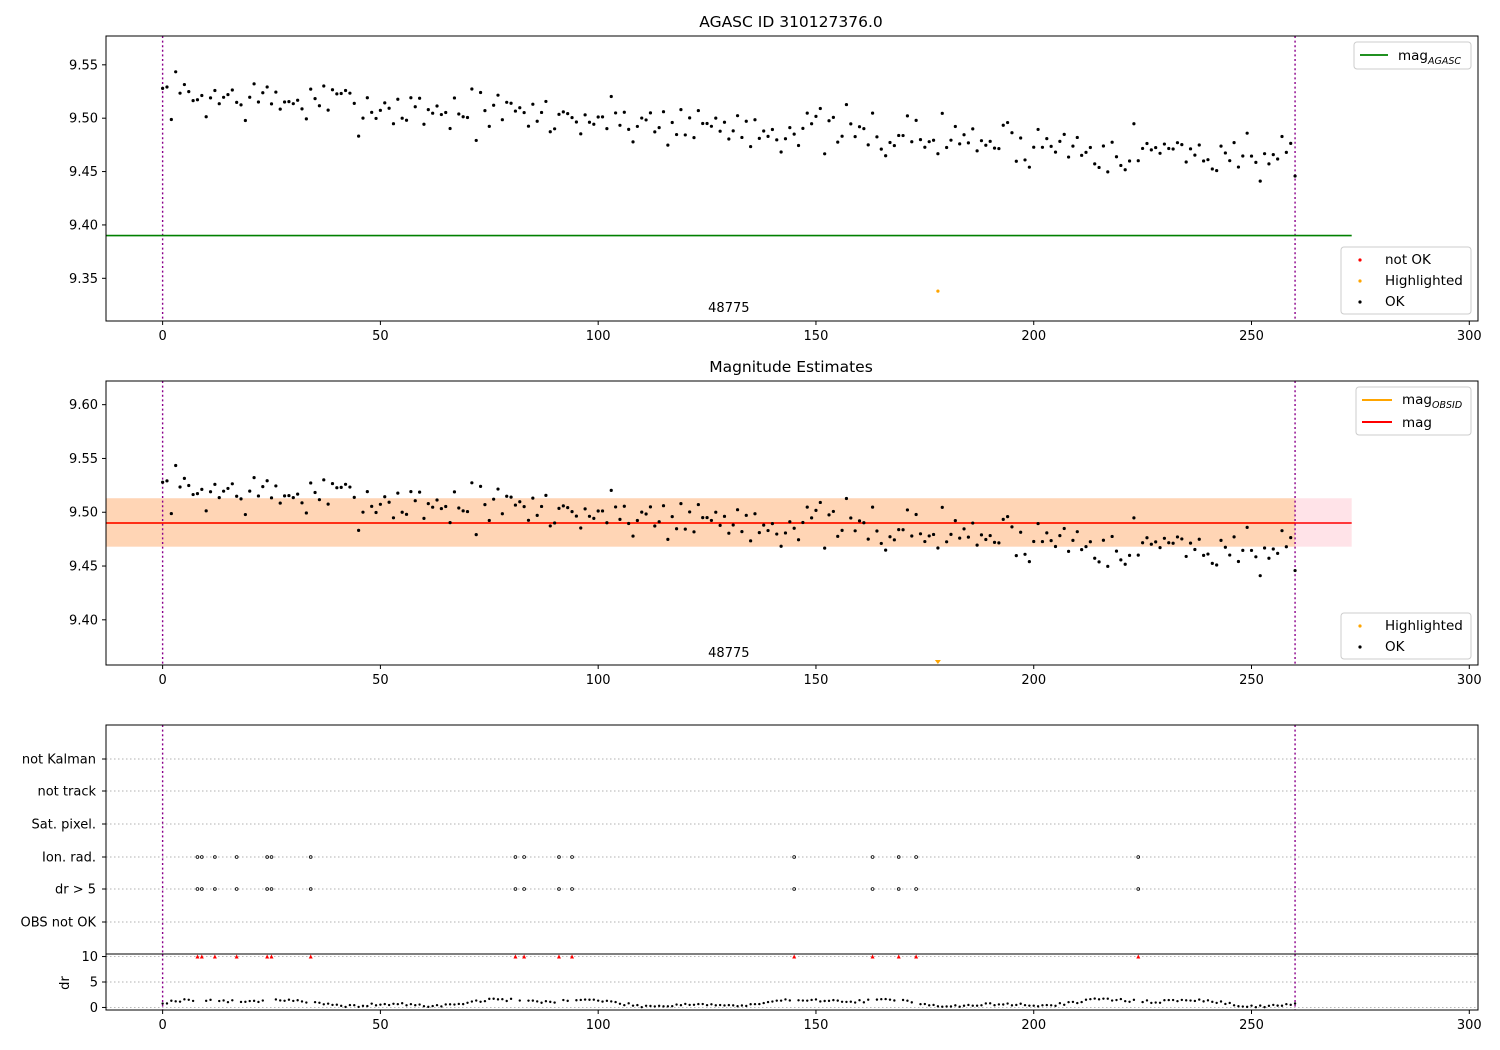  I want to click on y-tick-label: 10, so click(89, 957).